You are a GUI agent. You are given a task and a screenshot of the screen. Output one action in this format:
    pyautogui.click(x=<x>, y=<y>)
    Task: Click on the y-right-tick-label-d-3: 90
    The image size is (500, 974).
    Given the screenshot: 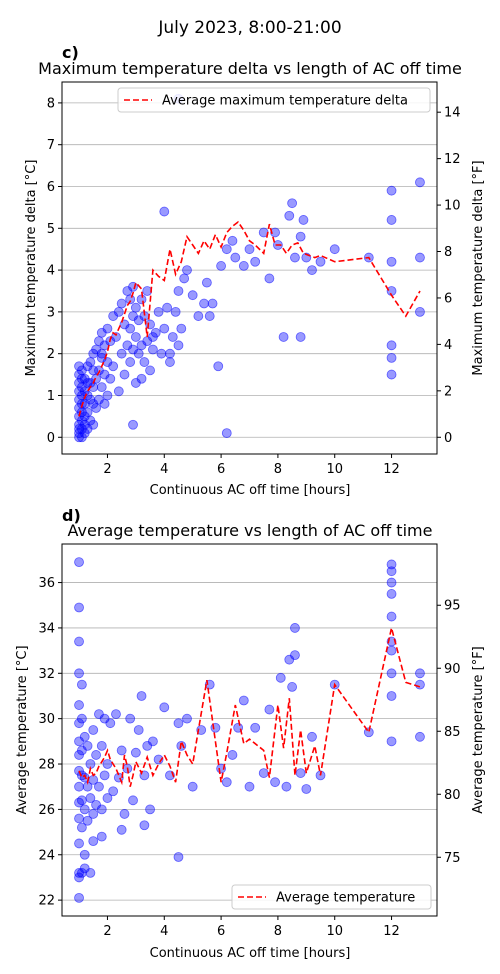 What is the action you would take?
    pyautogui.click(x=452, y=669)
    